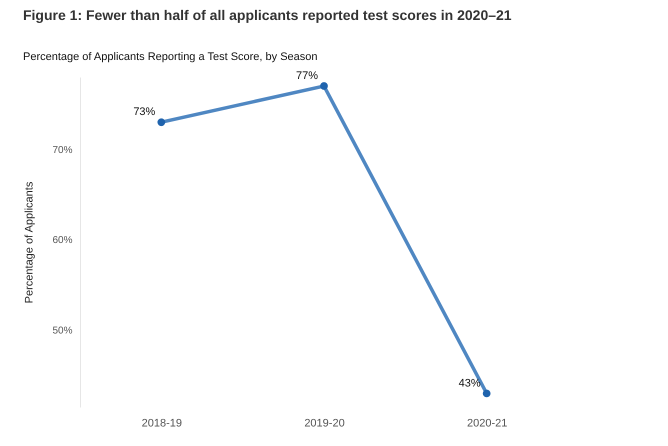  What do you see at coordinates (62, 150) in the screenshot?
I see `y-tick-label: 70%` at bounding box center [62, 150].